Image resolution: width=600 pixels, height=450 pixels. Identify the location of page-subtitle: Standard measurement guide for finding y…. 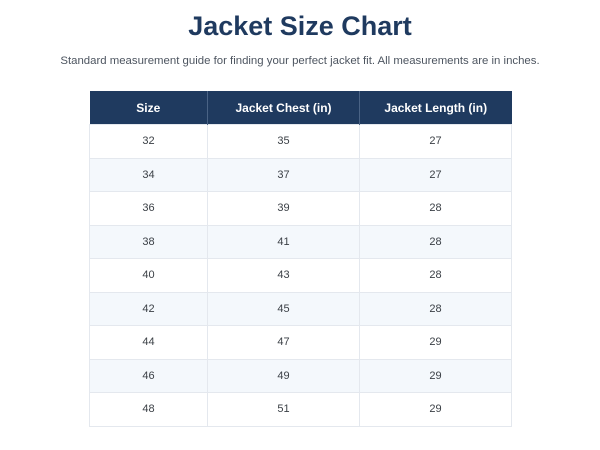
(300, 61).